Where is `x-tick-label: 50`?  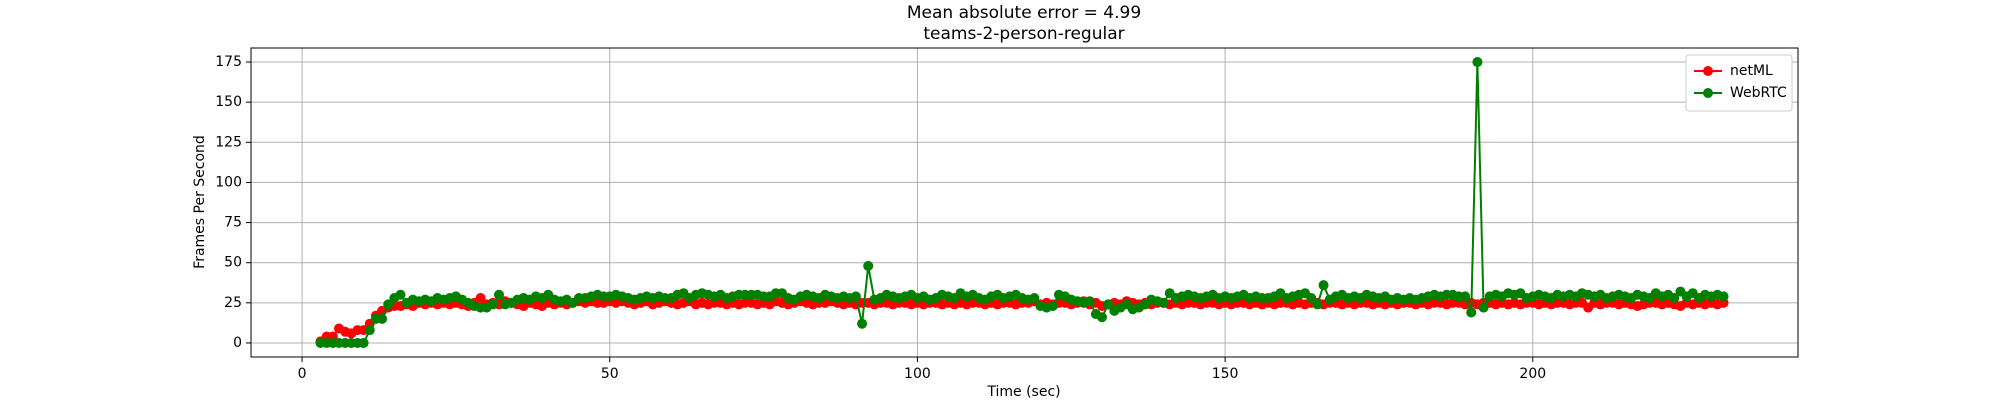
x-tick-label: 50 is located at coordinates (610, 374).